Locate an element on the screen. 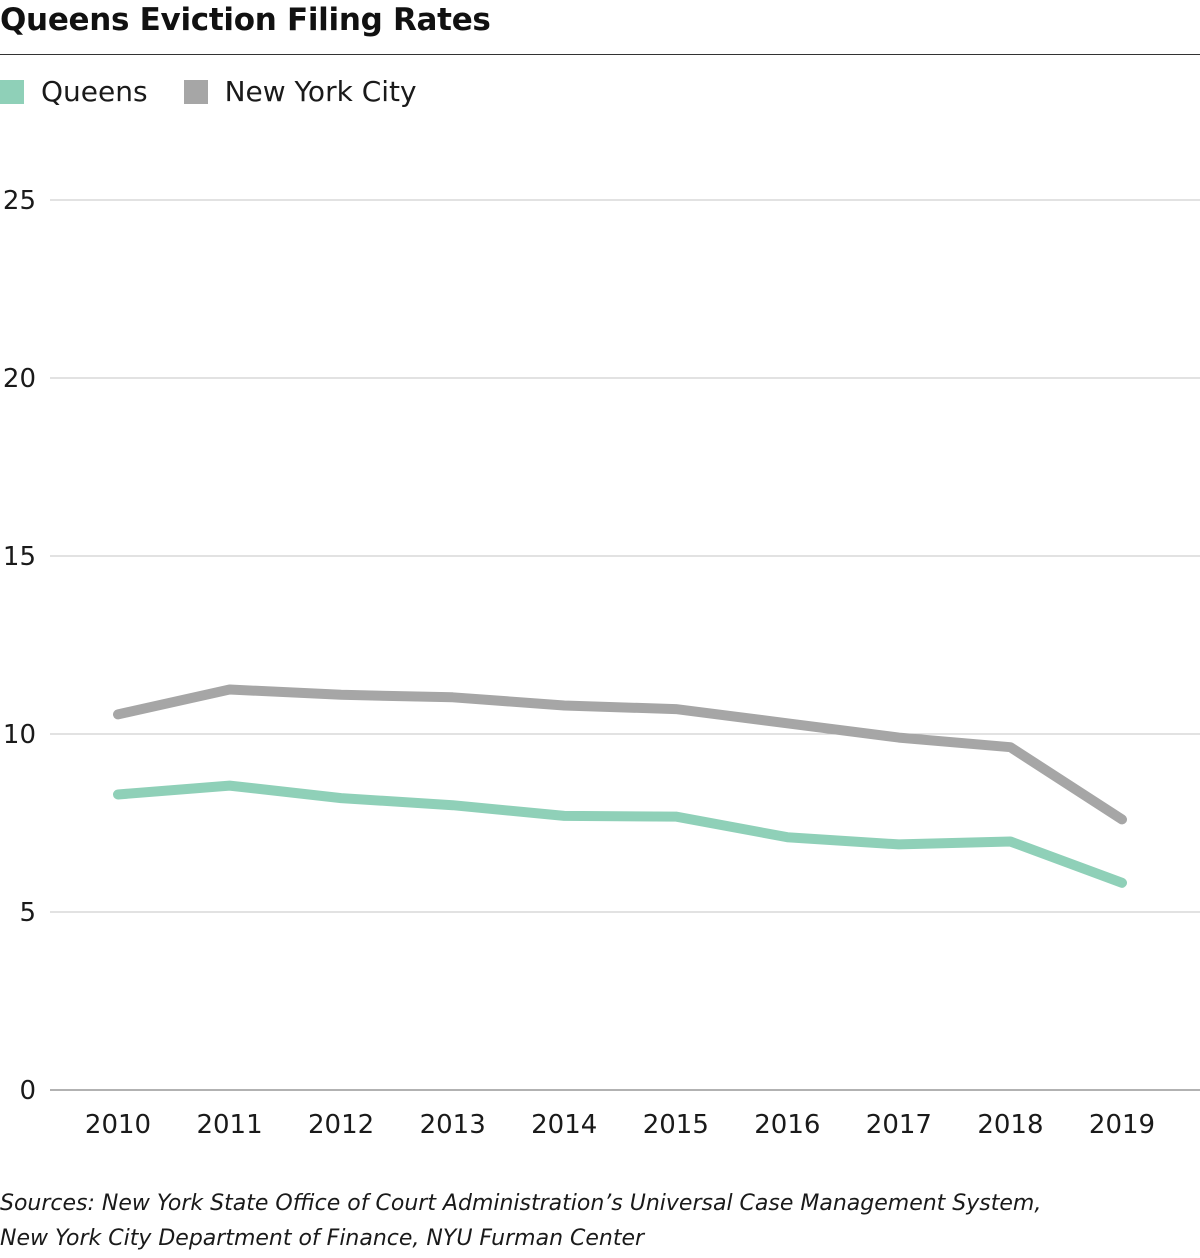 Image resolution: width=1200 pixels, height=1258 pixels. y-tick-label: 0 is located at coordinates (27, 1091).